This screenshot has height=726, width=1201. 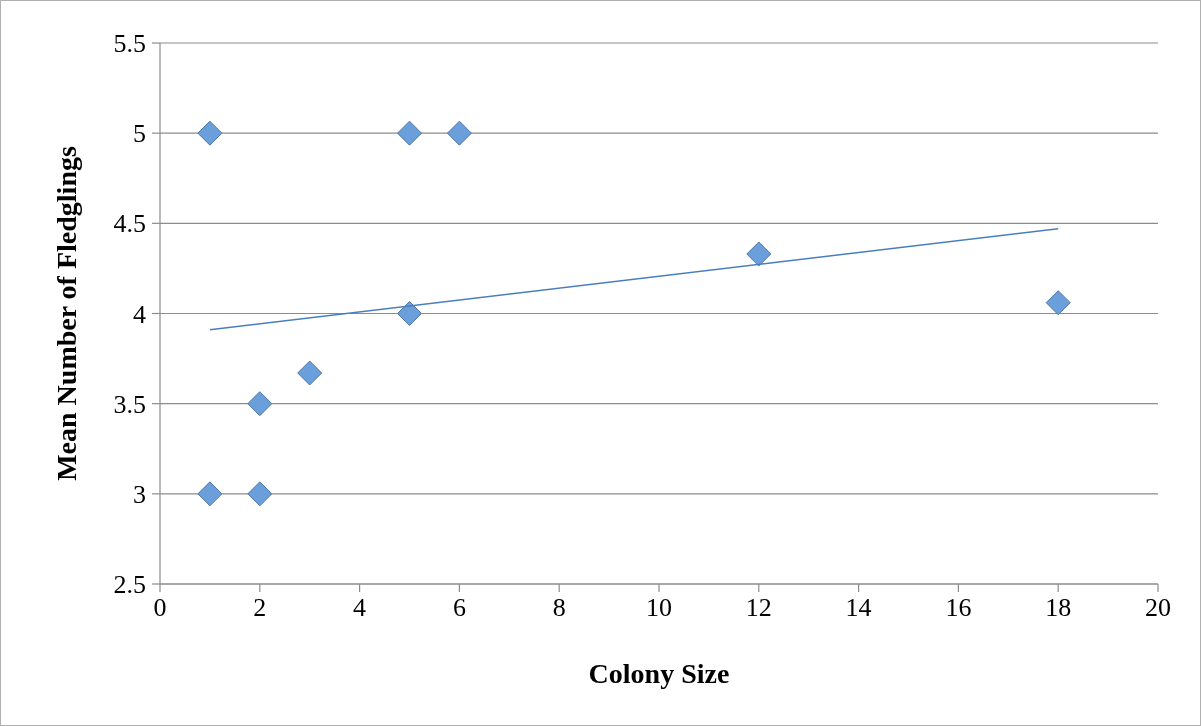 What do you see at coordinates (139, 134) in the screenshot?
I see `y-tick-label: 5` at bounding box center [139, 134].